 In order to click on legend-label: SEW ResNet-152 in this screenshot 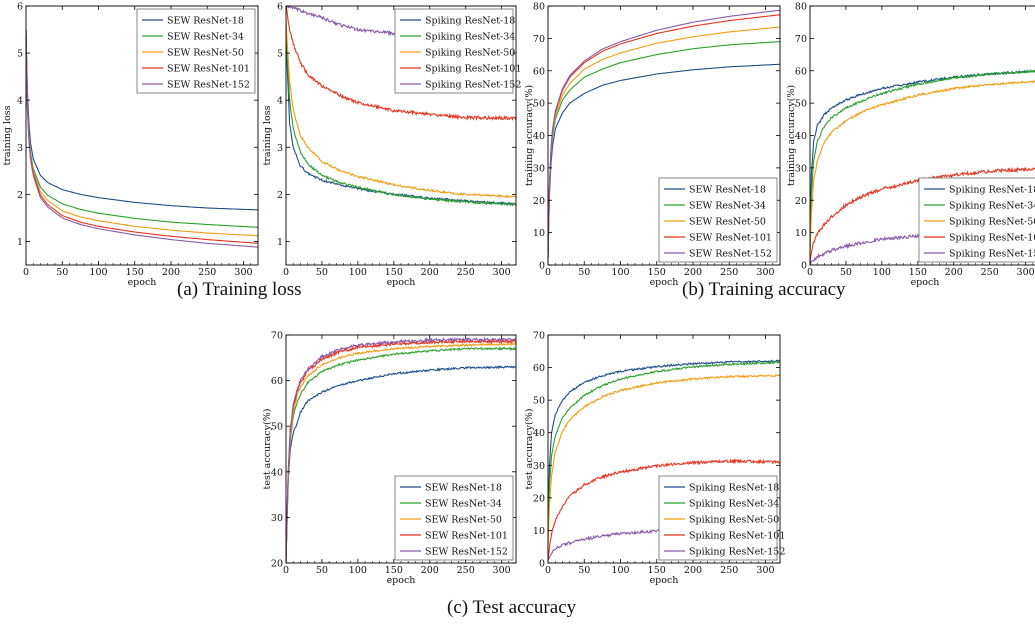, I will do `click(730, 254)`.